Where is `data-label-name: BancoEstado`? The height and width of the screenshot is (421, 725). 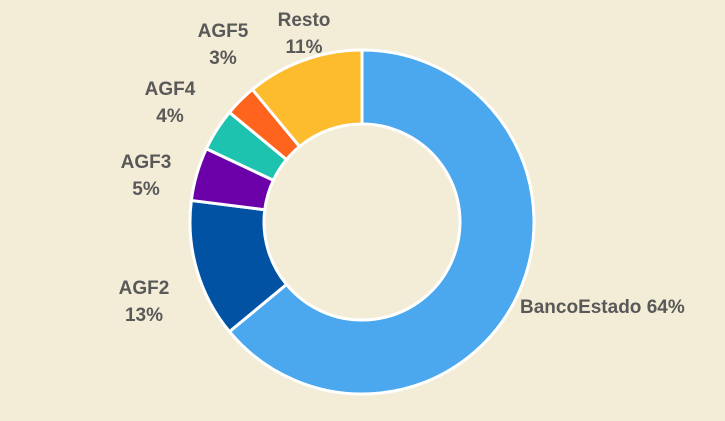
data-label-name: BancoEstado is located at coordinates (583, 307).